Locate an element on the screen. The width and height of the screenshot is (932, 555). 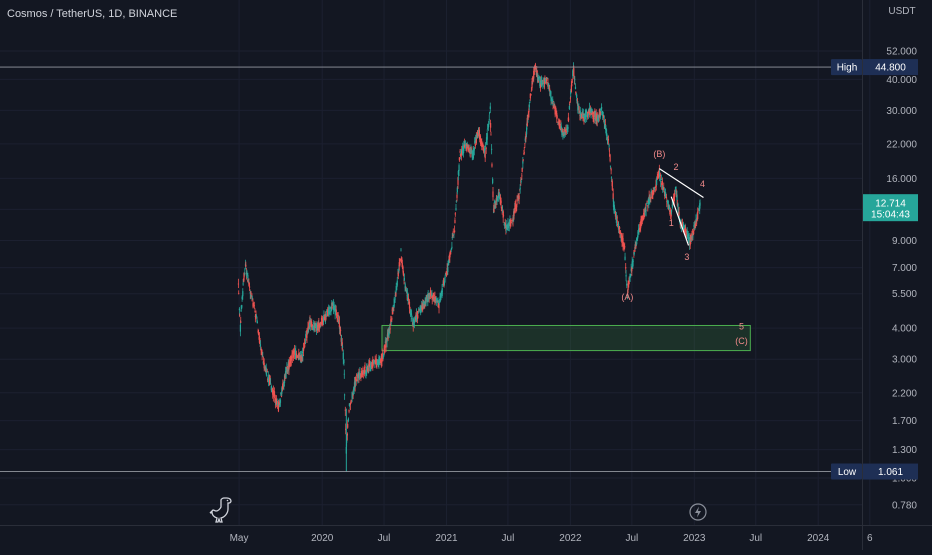
y-tick-label: 30.000 is located at coordinates (901, 111).